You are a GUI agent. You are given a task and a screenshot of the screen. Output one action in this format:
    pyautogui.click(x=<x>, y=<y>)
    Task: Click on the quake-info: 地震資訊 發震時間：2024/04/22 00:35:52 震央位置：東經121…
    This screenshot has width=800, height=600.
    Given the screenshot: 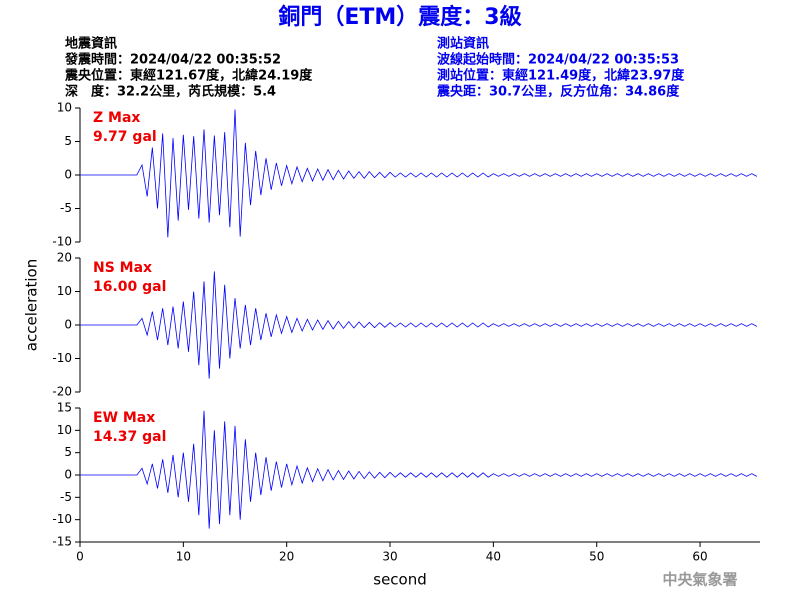 What is the action you would take?
    pyautogui.click(x=188, y=68)
    